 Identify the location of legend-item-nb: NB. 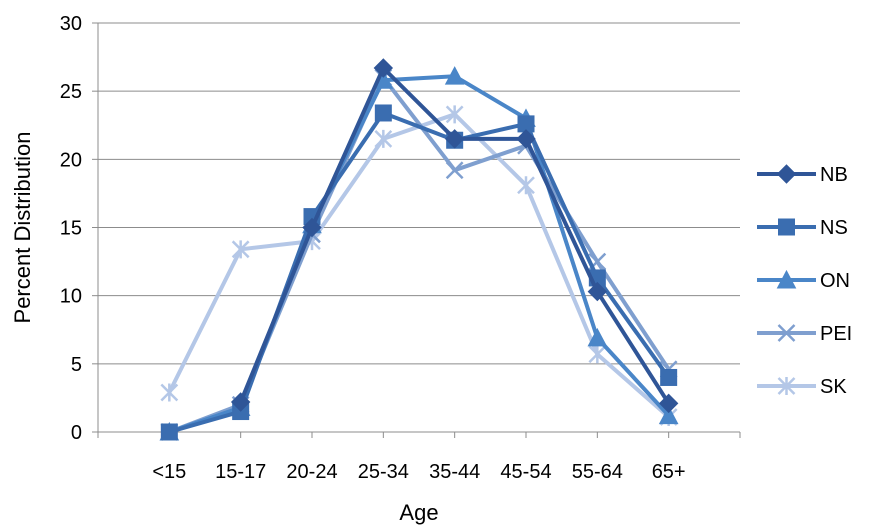
(802, 175).